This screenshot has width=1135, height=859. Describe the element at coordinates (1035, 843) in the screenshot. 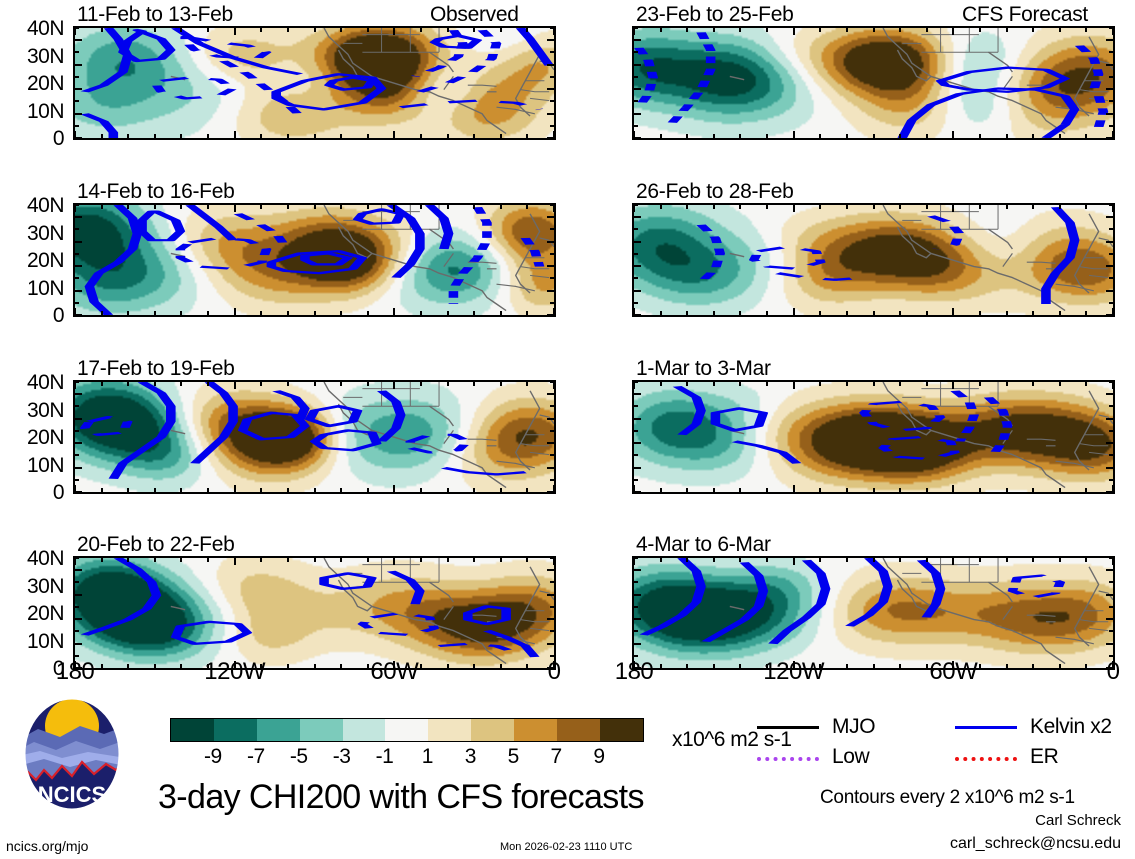

I see `author-email: carl_schreck@ncsu.edu` at that location.